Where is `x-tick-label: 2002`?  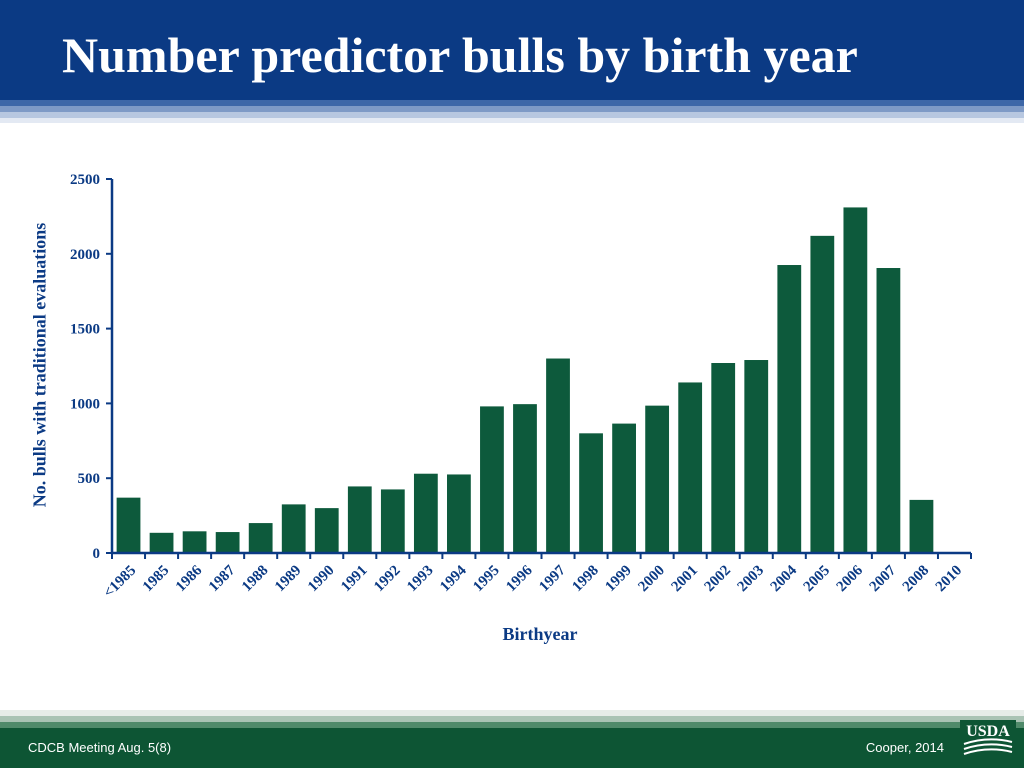
x-tick-label: 2002 is located at coordinates (718, 579).